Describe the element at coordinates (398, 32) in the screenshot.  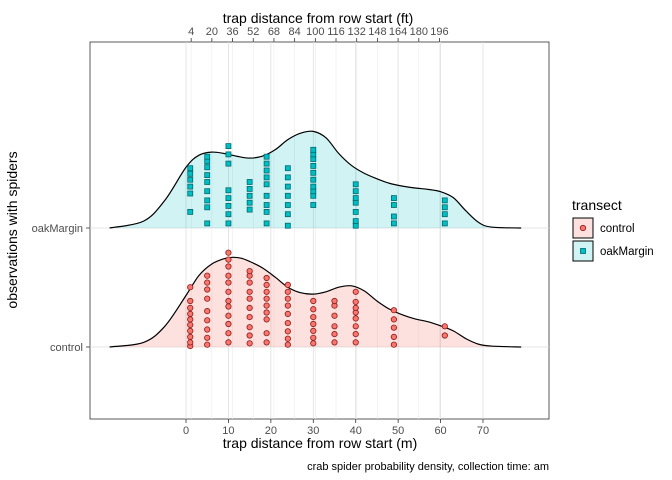
I see `x-top-tick-label: 164` at that location.